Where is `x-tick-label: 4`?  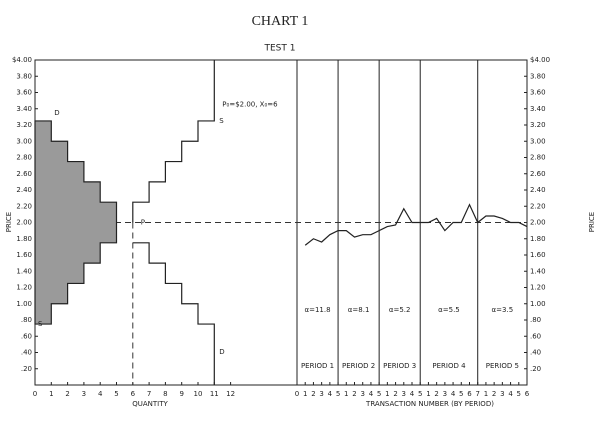
x-tick-label: 4 is located at coordinates (100, 394).